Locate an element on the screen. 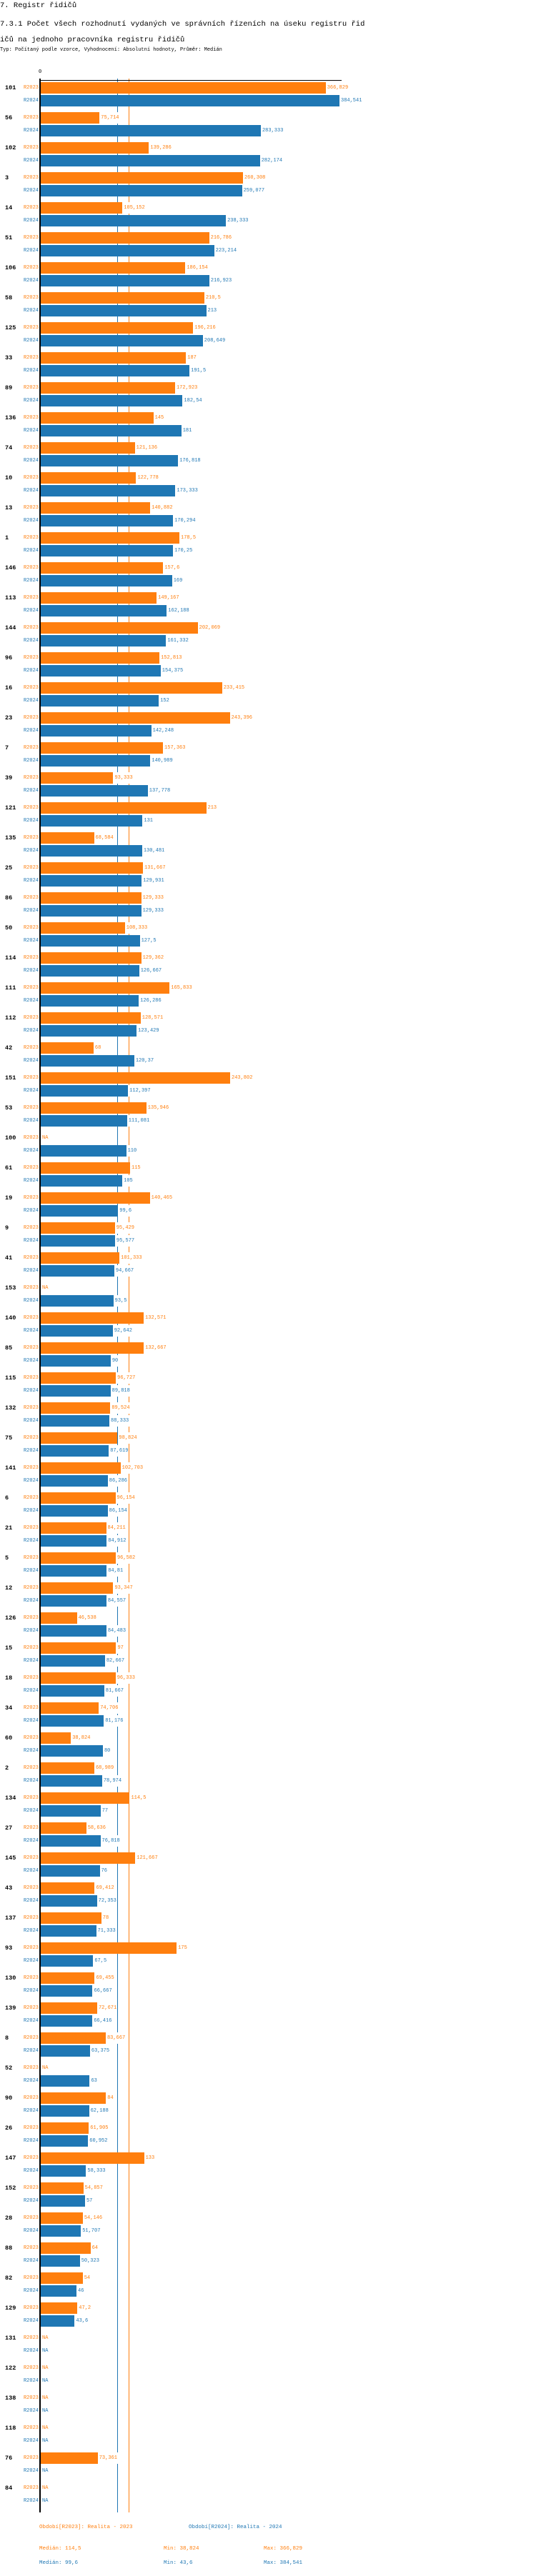  value-label: 181 is located at coordinates (188, 431).